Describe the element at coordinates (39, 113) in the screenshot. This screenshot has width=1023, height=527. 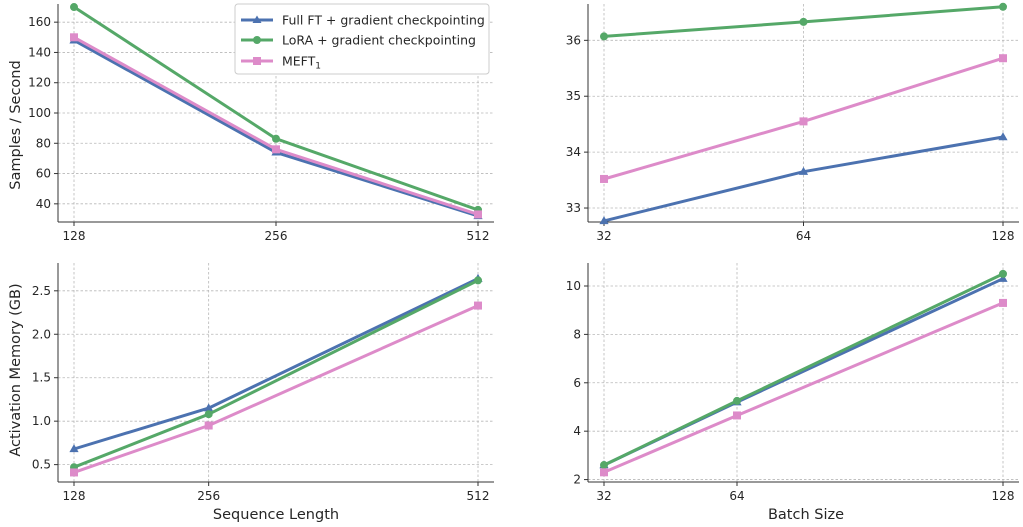
I see `y-tick-label: 100` at that location.